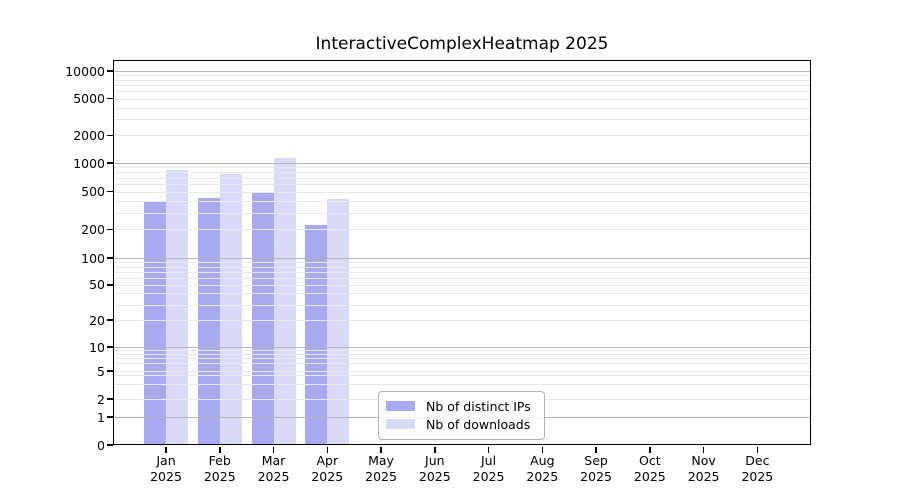  I want to click on x-tick-label: Jul 2025, so click(489, 468).